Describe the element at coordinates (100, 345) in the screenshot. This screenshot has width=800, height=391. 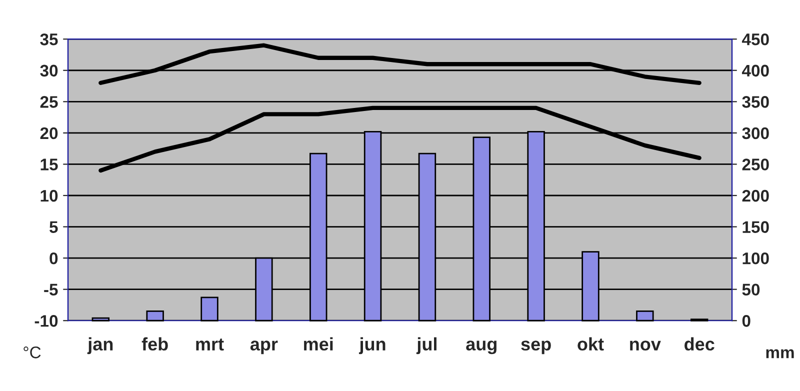
I see `x-tick-label: jan` at that location.